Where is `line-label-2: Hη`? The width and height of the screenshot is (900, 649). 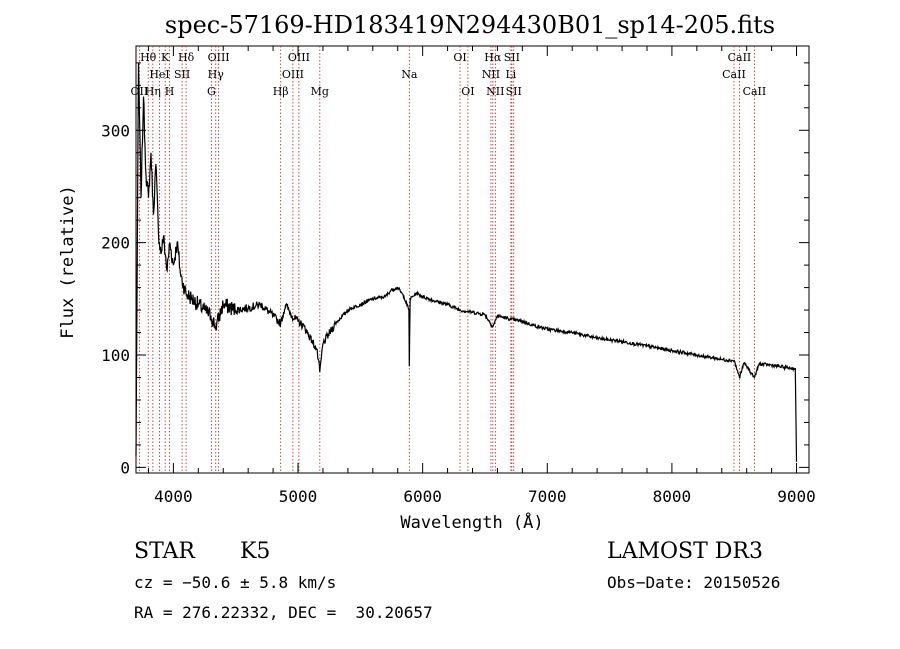 line-label-2: Hη is located at coordinates (153, 91).